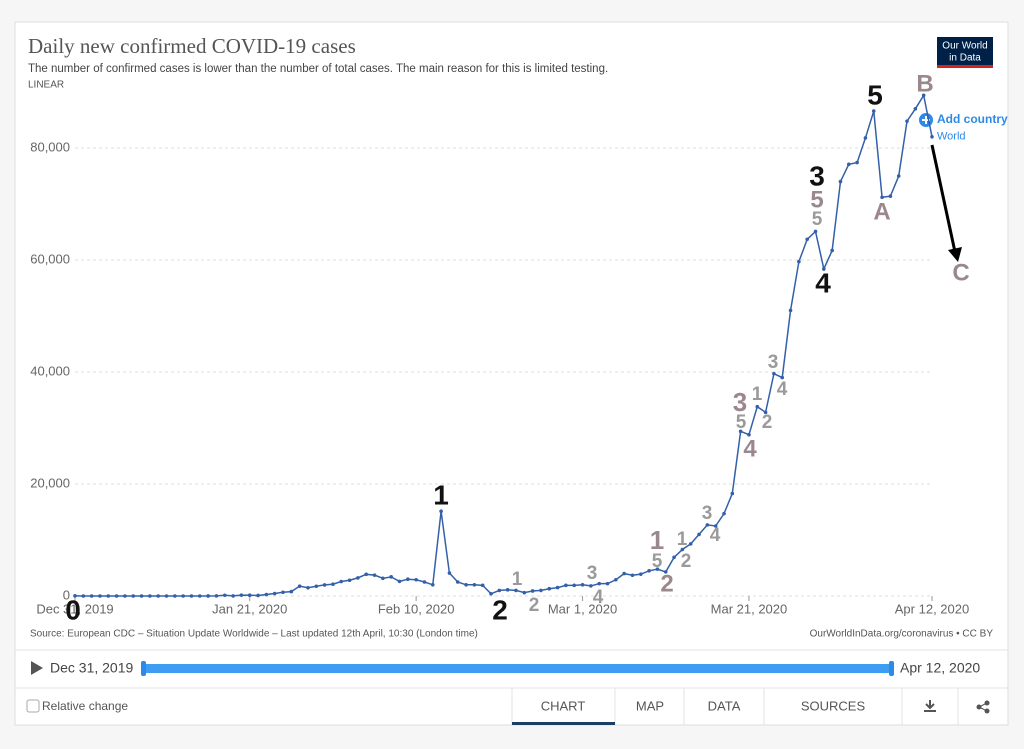 The height and width of the screenshot is (749, 1024). Describe the element at coordinates (37, 668) in the screenshot. I see `play-button` at that location.